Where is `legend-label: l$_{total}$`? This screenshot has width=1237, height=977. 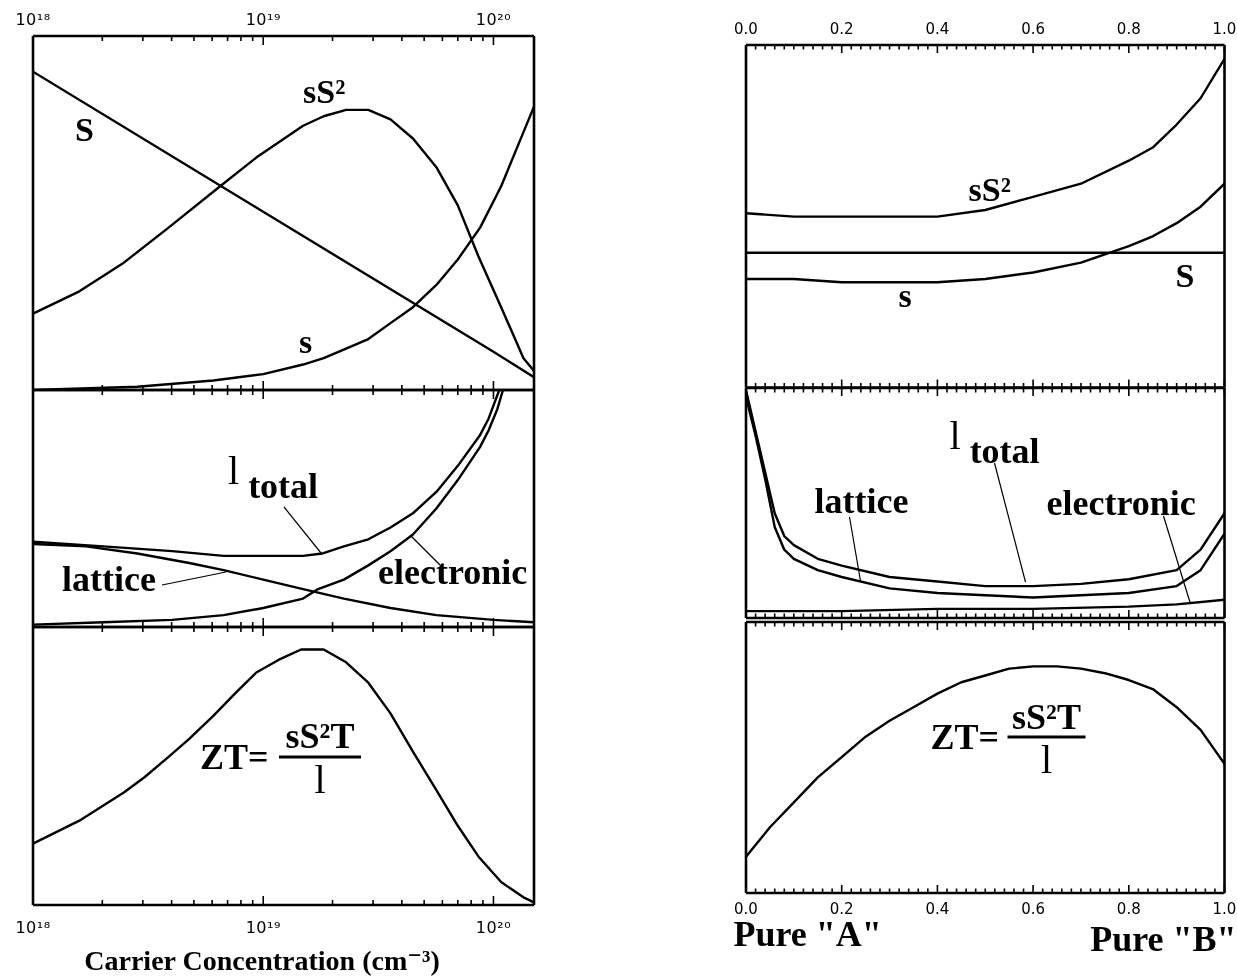
legend-label: l$_{total}$ is located at coordinates (994, 442).